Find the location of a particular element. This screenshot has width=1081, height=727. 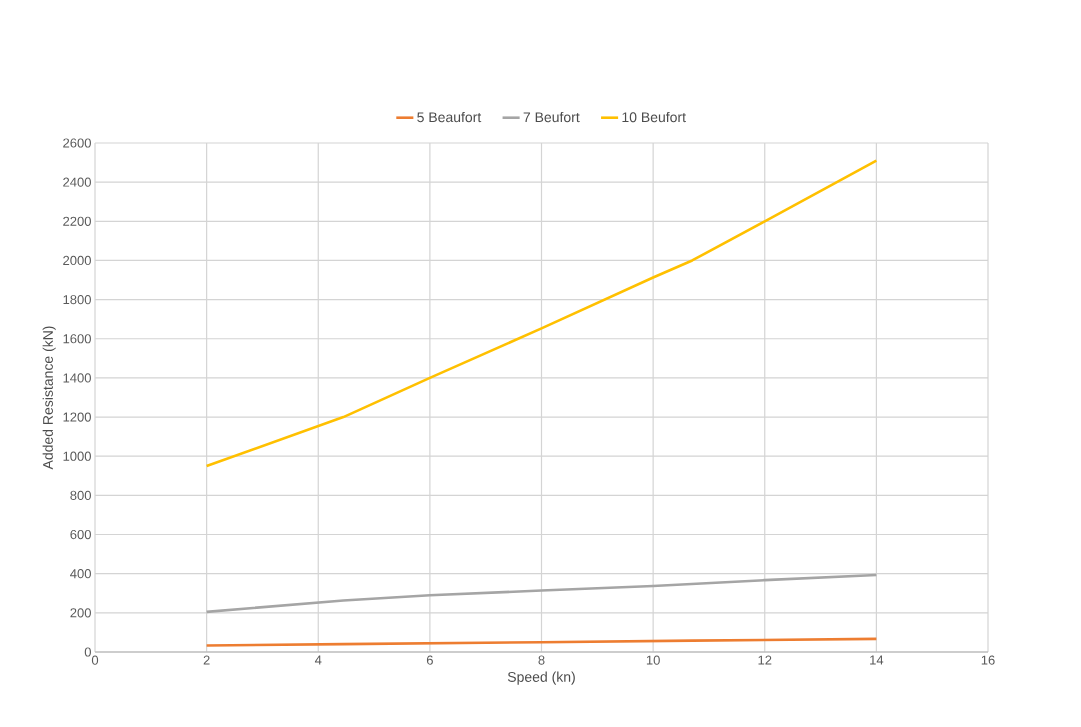

y-tick-label: 800 is located at coordinates (80, 495).